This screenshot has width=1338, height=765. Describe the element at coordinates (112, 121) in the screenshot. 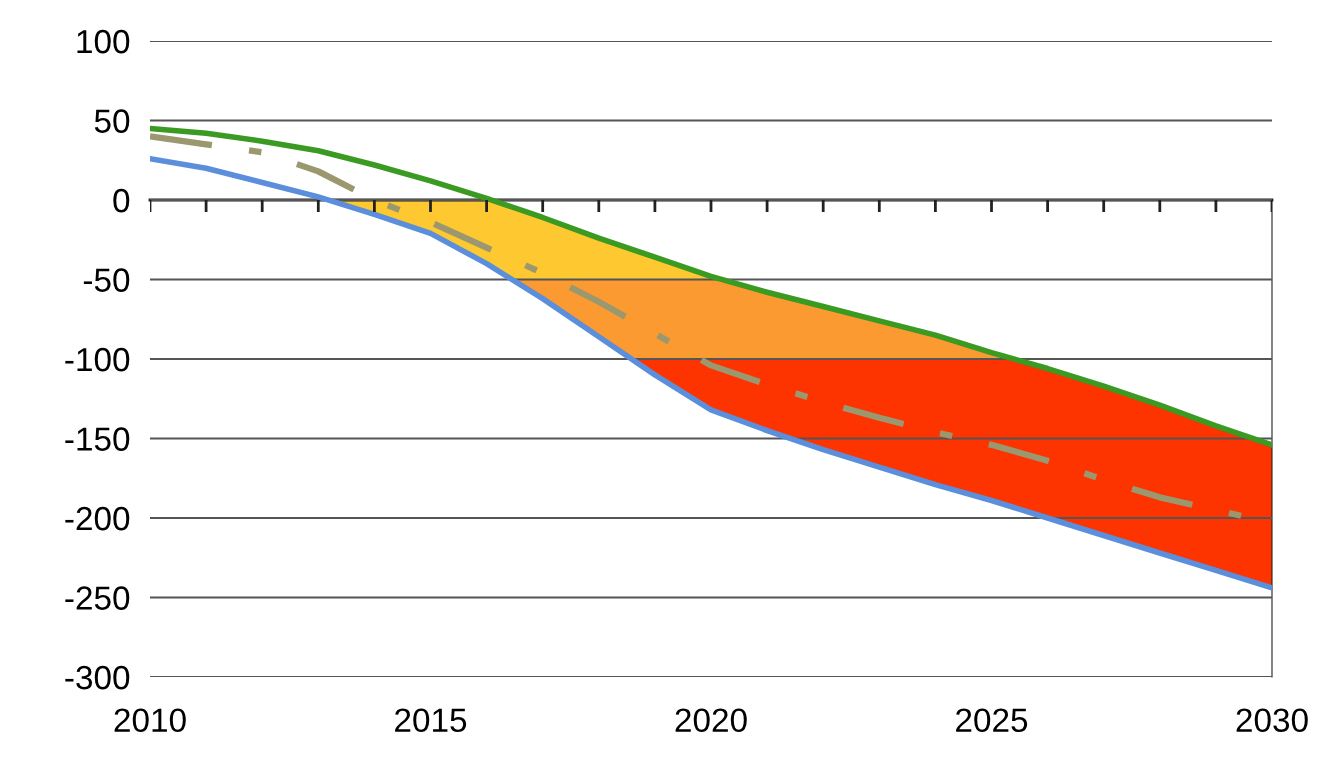

I see `y-tick-label: 50` at that location.